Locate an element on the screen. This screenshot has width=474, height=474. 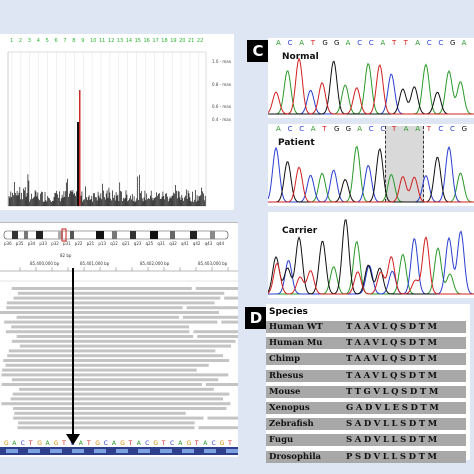
chromosome-tick: 11 is located at coordinates (102, 41).